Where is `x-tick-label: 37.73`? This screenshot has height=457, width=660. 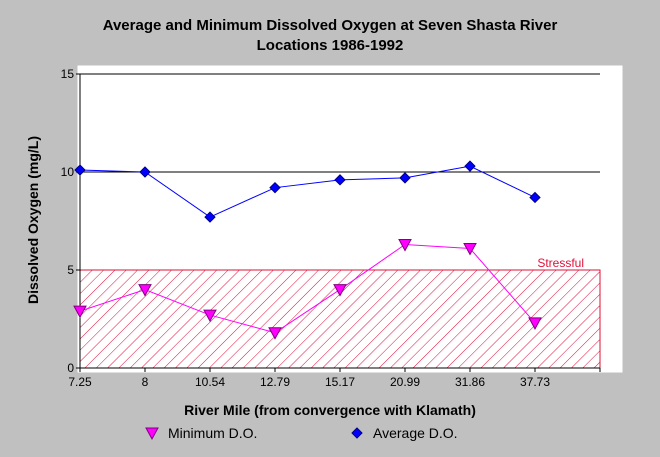
x-tick-label: 37.73 is located at coordinates (535, 382).